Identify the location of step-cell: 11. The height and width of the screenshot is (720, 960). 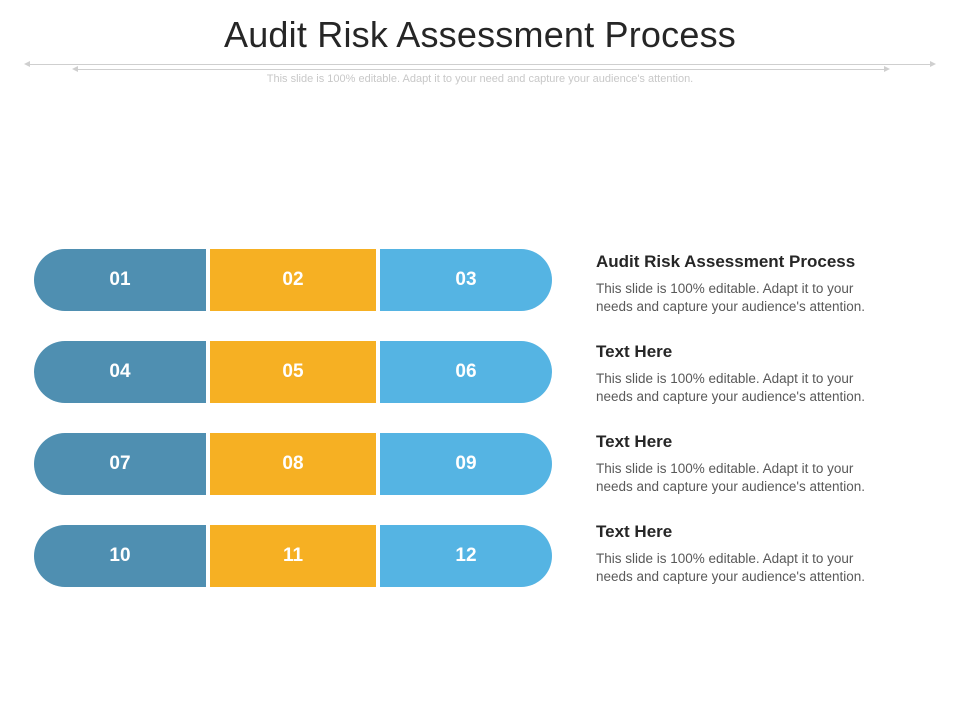
(293, 556).